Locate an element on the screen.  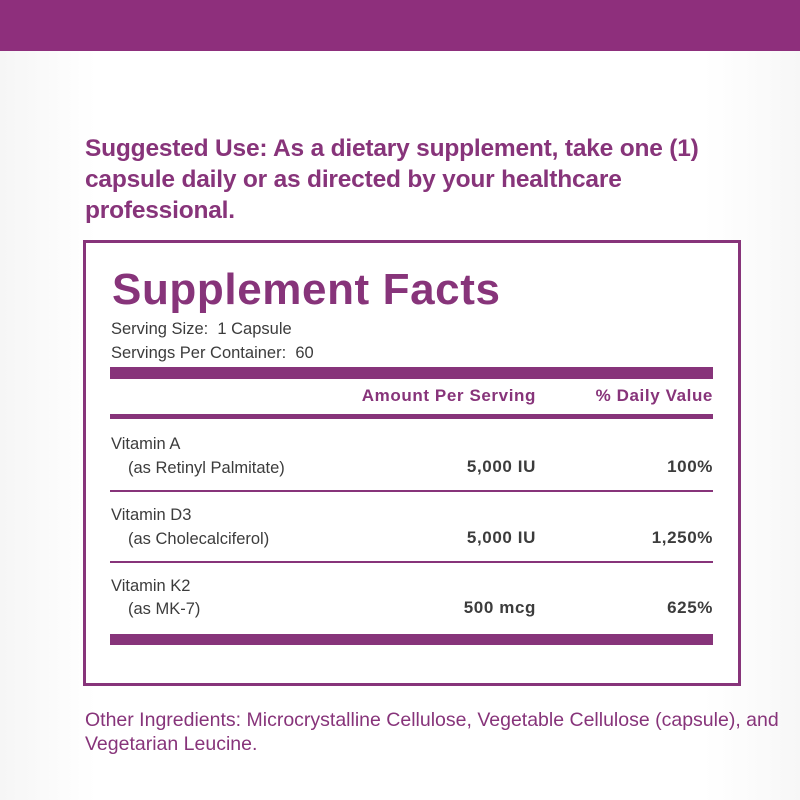
thick-divider-top is located at coordinates (411, 373).